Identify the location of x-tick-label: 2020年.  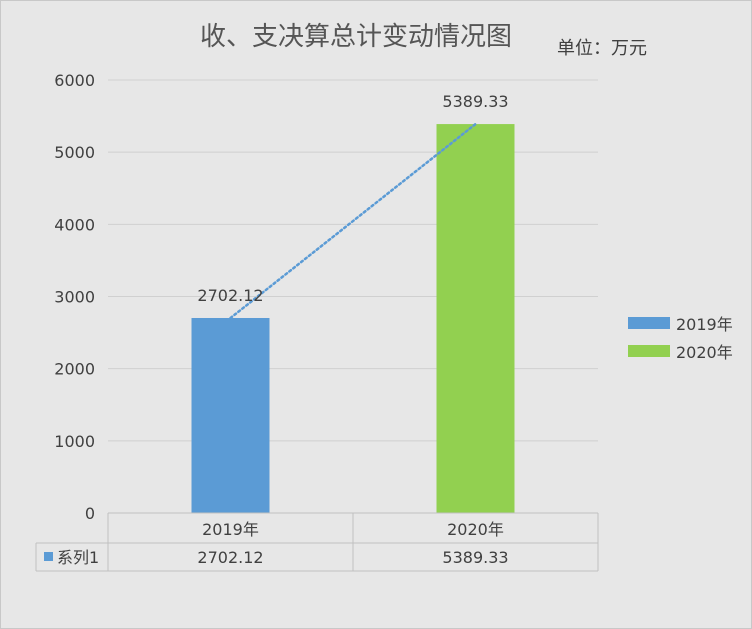
(475, 529).